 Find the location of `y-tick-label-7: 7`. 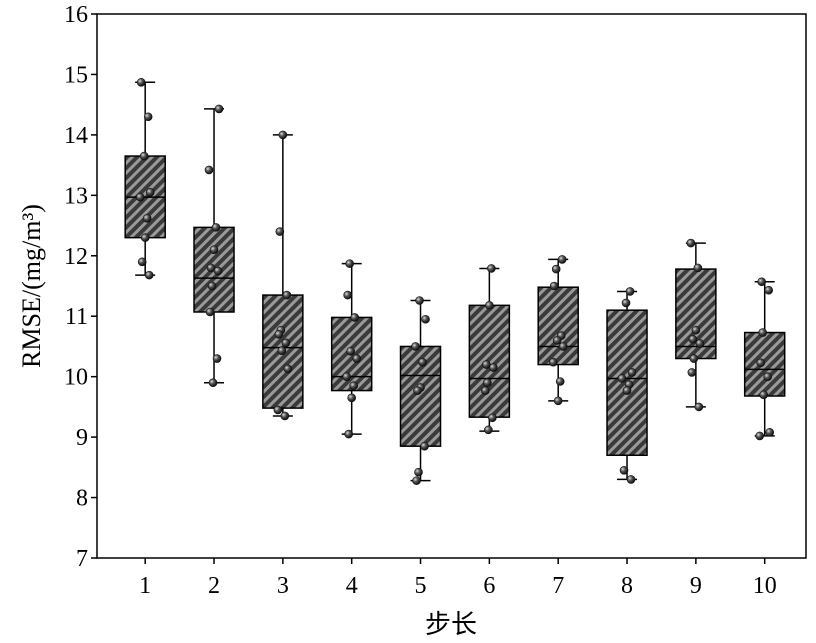

y-tick-label-7: 7 is located at coordinates (82, 559).